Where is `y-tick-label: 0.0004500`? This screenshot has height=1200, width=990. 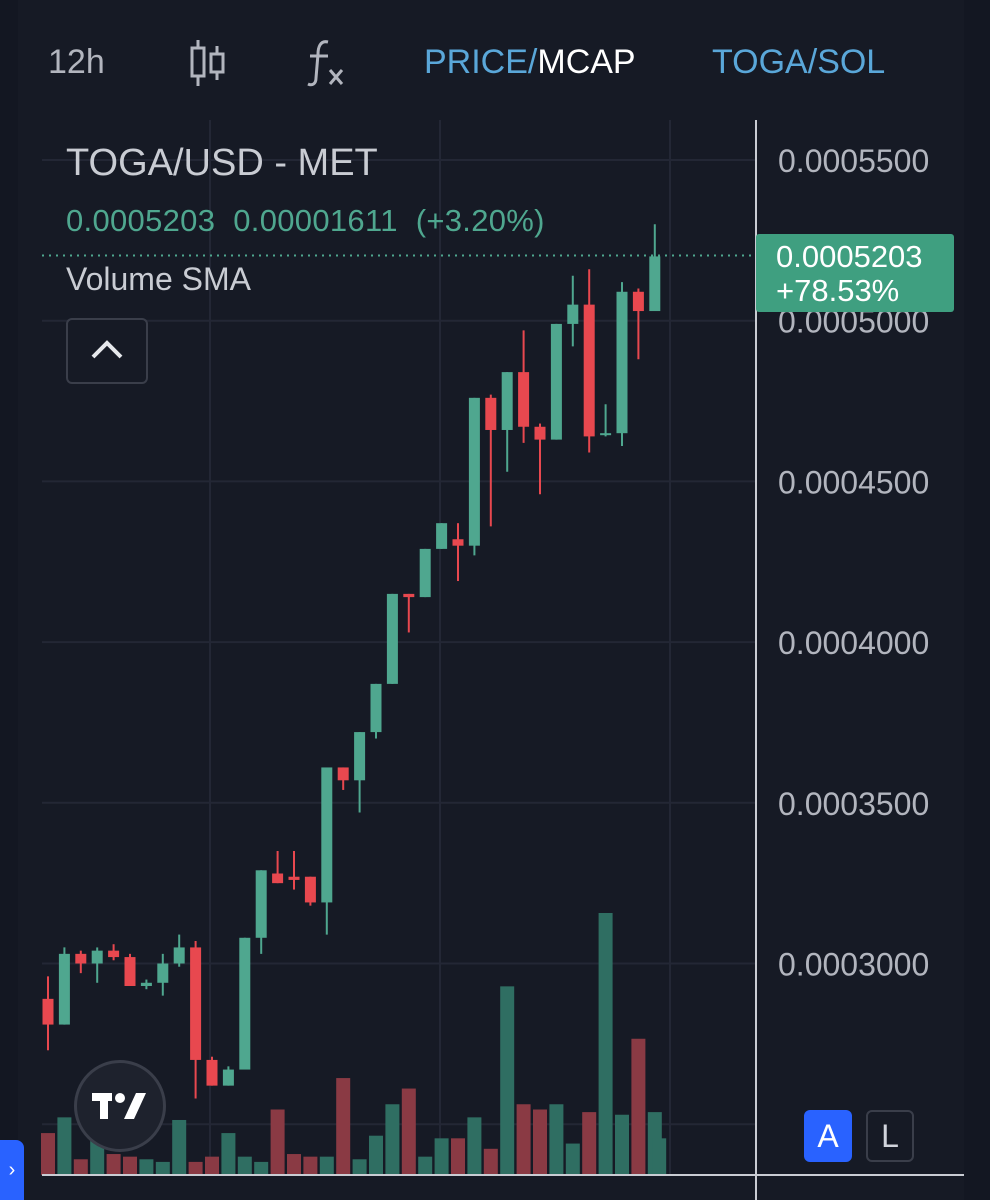
y-tick-label: 0.0004500 is located at coordinates (853, 482).